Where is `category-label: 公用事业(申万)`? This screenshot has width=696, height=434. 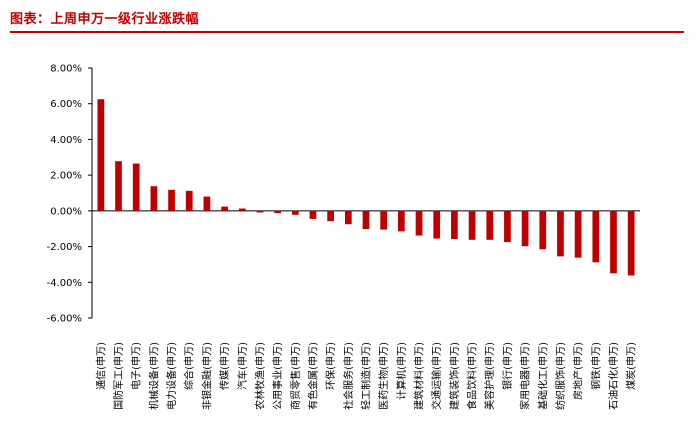
category-label: 公用事业(申万) is located at coordinates (277, 376).